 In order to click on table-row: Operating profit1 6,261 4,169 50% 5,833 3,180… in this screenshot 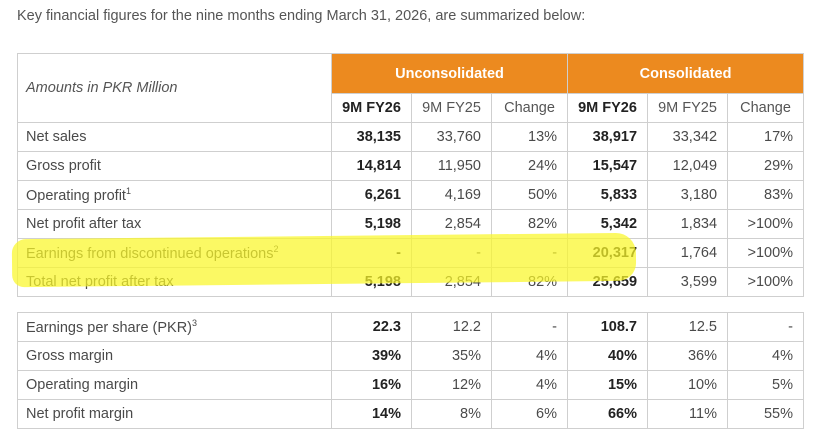, I will do `click(411, 195)`.